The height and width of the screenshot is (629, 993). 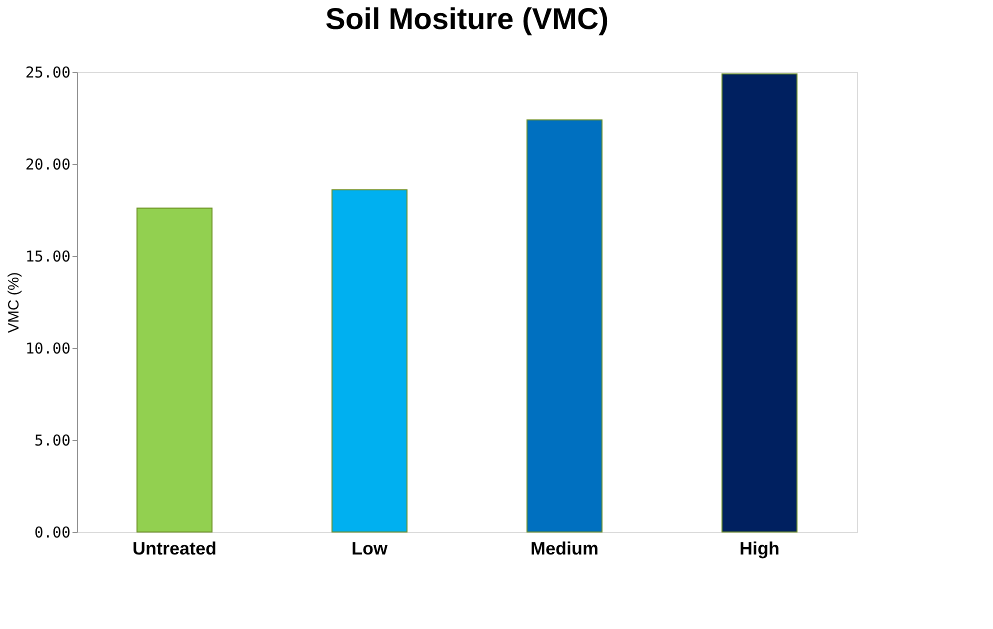 I want to click on y-axis-title: VMC (%), so click(x=13, y=302).